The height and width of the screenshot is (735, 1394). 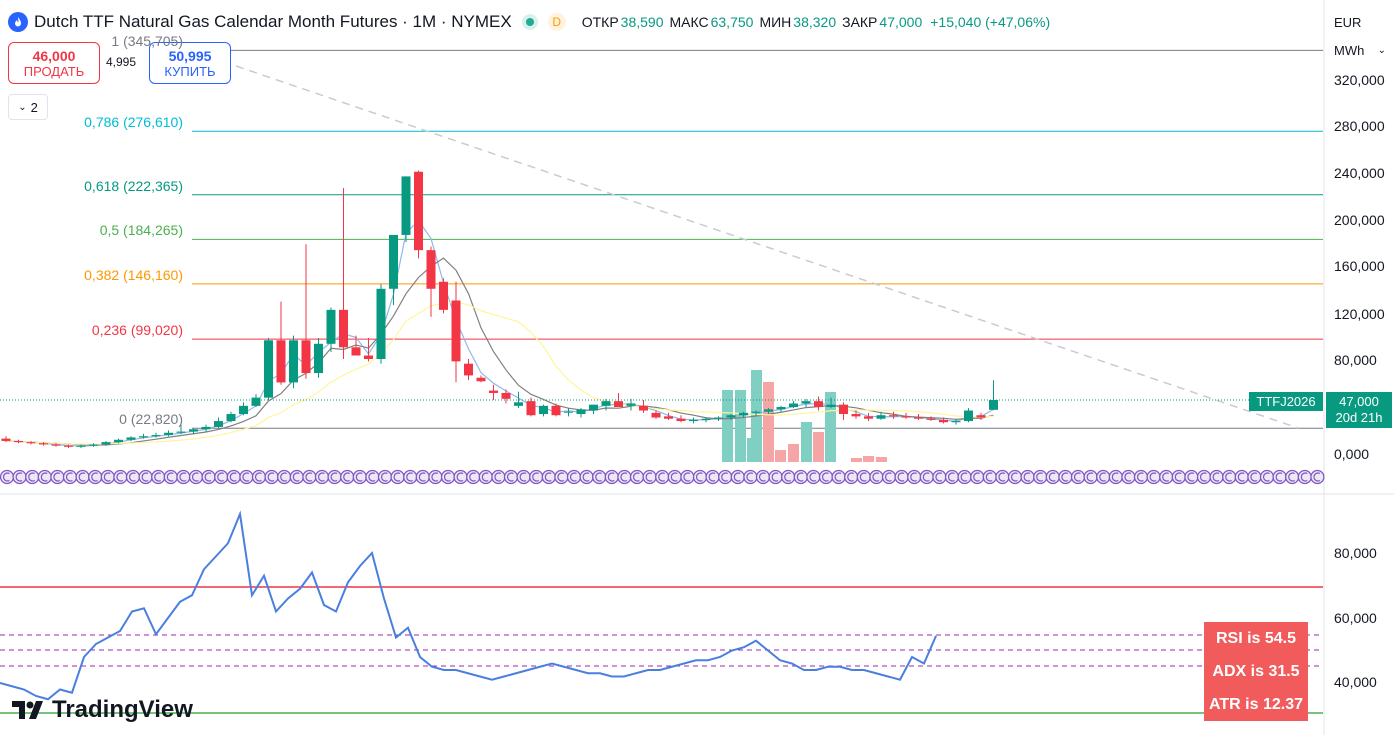 I want to click on tradingview-logo: TradingView, so click(x=102, y=710).